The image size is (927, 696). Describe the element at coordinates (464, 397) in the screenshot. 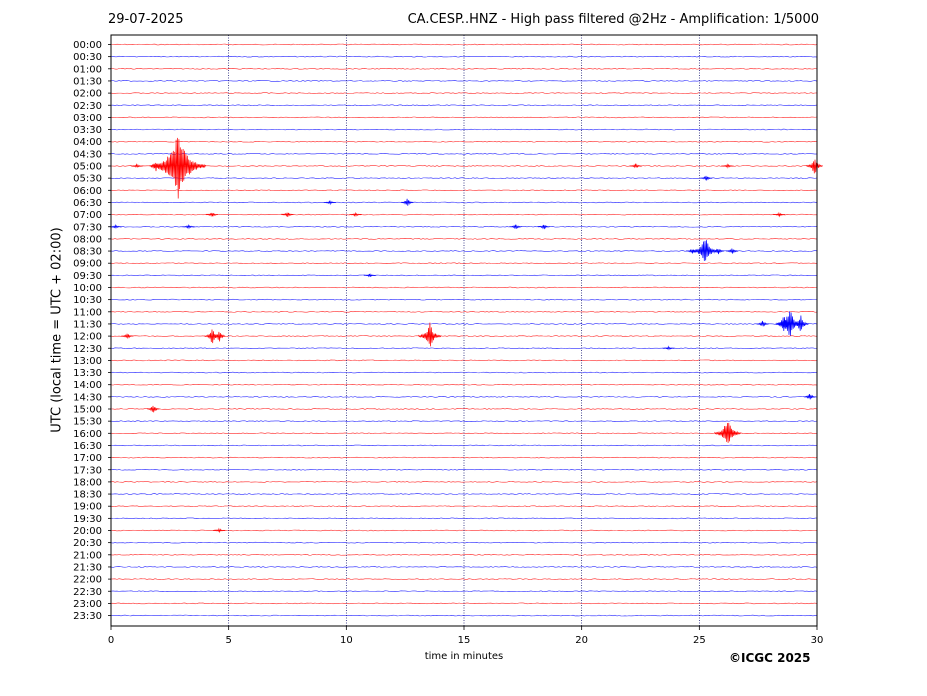

I see `trace-14:30` at that location.